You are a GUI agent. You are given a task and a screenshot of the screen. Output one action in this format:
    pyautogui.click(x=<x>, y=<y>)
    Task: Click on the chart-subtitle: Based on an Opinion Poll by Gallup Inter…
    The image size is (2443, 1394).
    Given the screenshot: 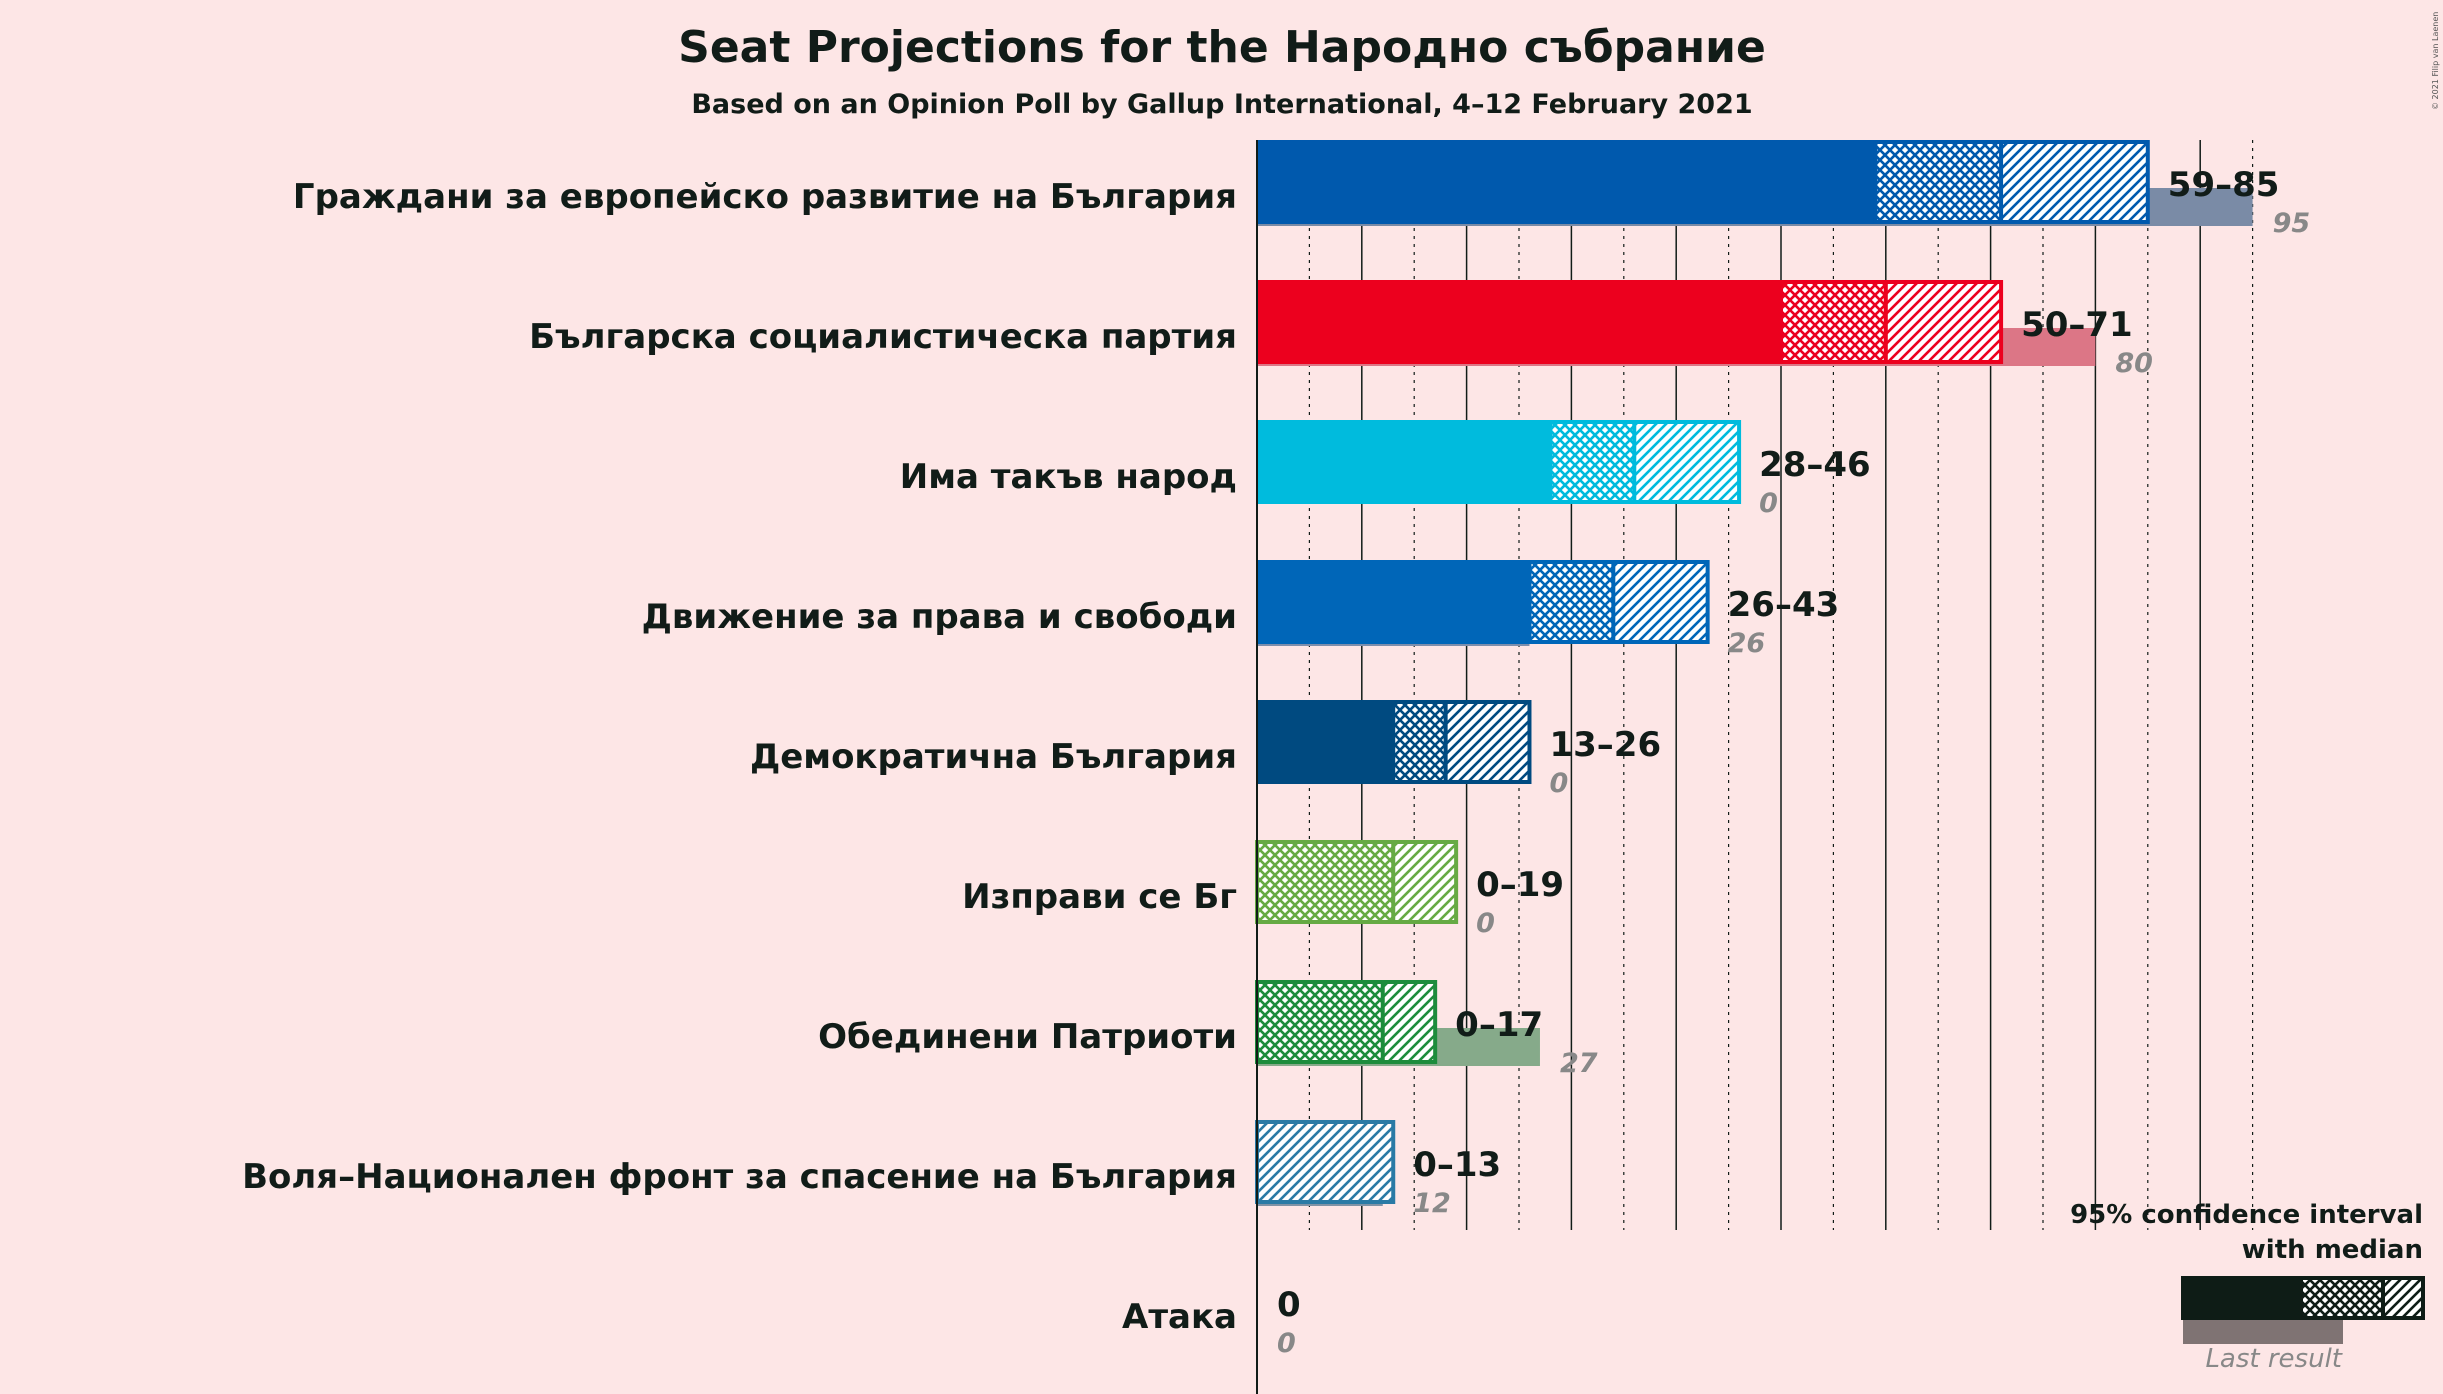 What is the action you would take?
    pyautogui.click(x=1221, y=104)
    